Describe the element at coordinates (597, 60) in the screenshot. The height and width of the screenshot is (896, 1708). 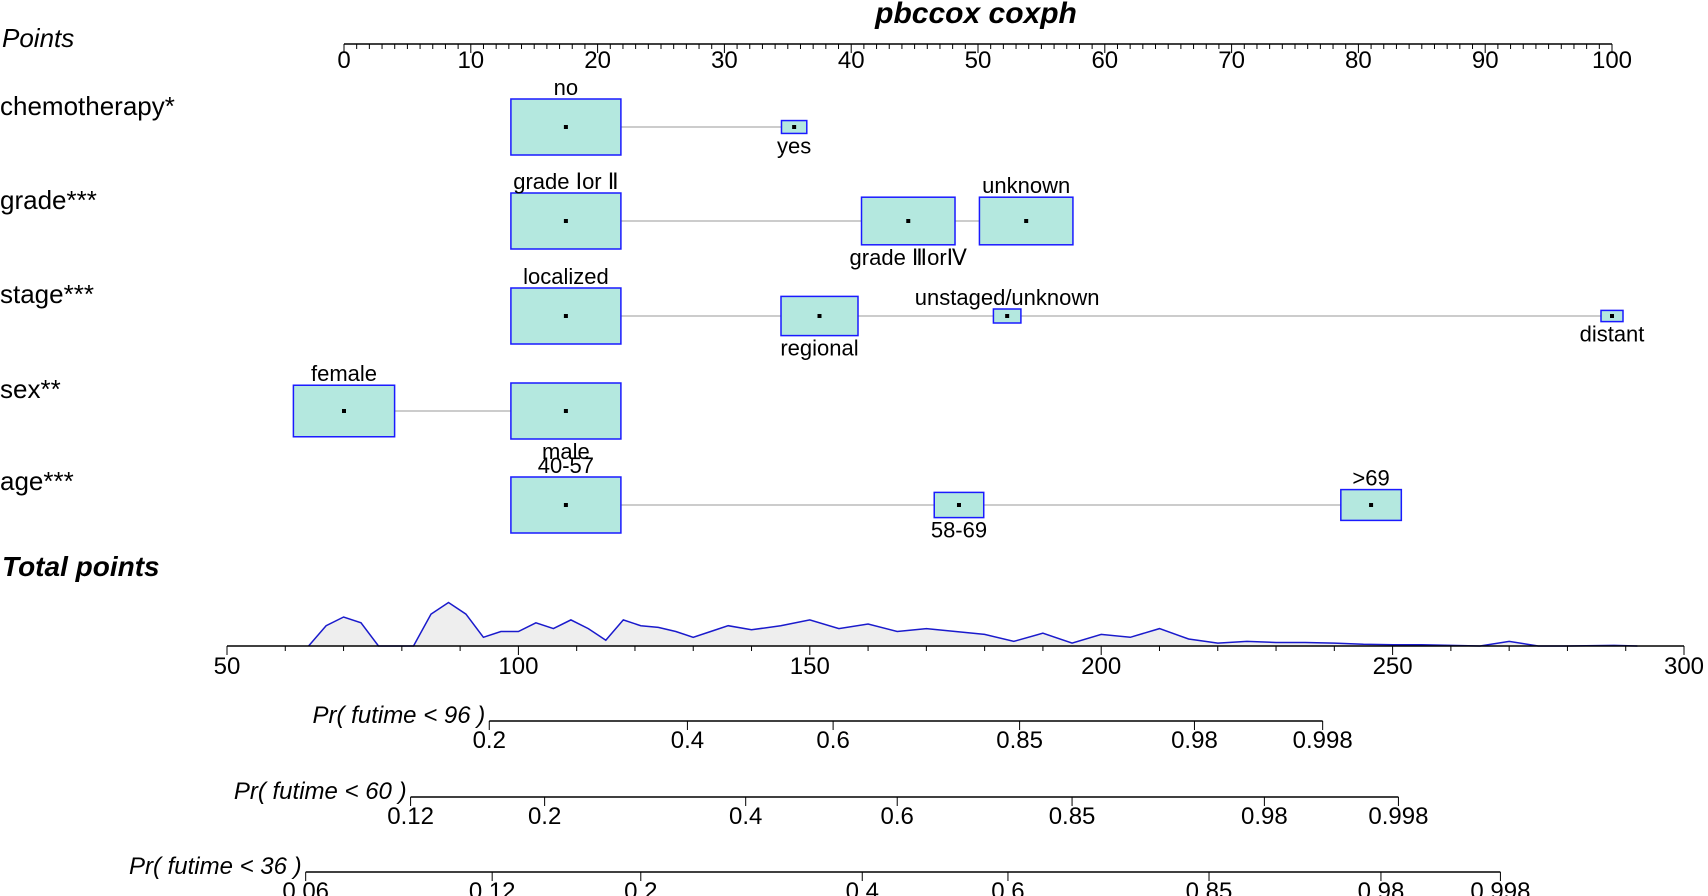
I see `points-tick-label: 20` at that location.